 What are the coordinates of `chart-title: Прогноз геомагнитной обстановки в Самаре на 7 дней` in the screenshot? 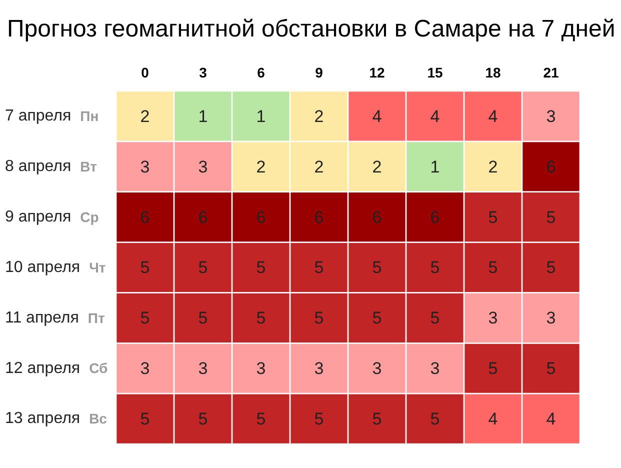 It's located at (311, 29).